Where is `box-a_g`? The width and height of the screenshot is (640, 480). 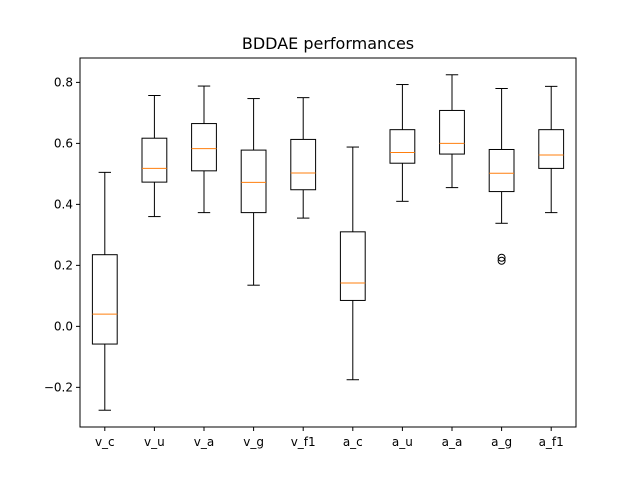 box-a_g is located at coordinates (501, 170).